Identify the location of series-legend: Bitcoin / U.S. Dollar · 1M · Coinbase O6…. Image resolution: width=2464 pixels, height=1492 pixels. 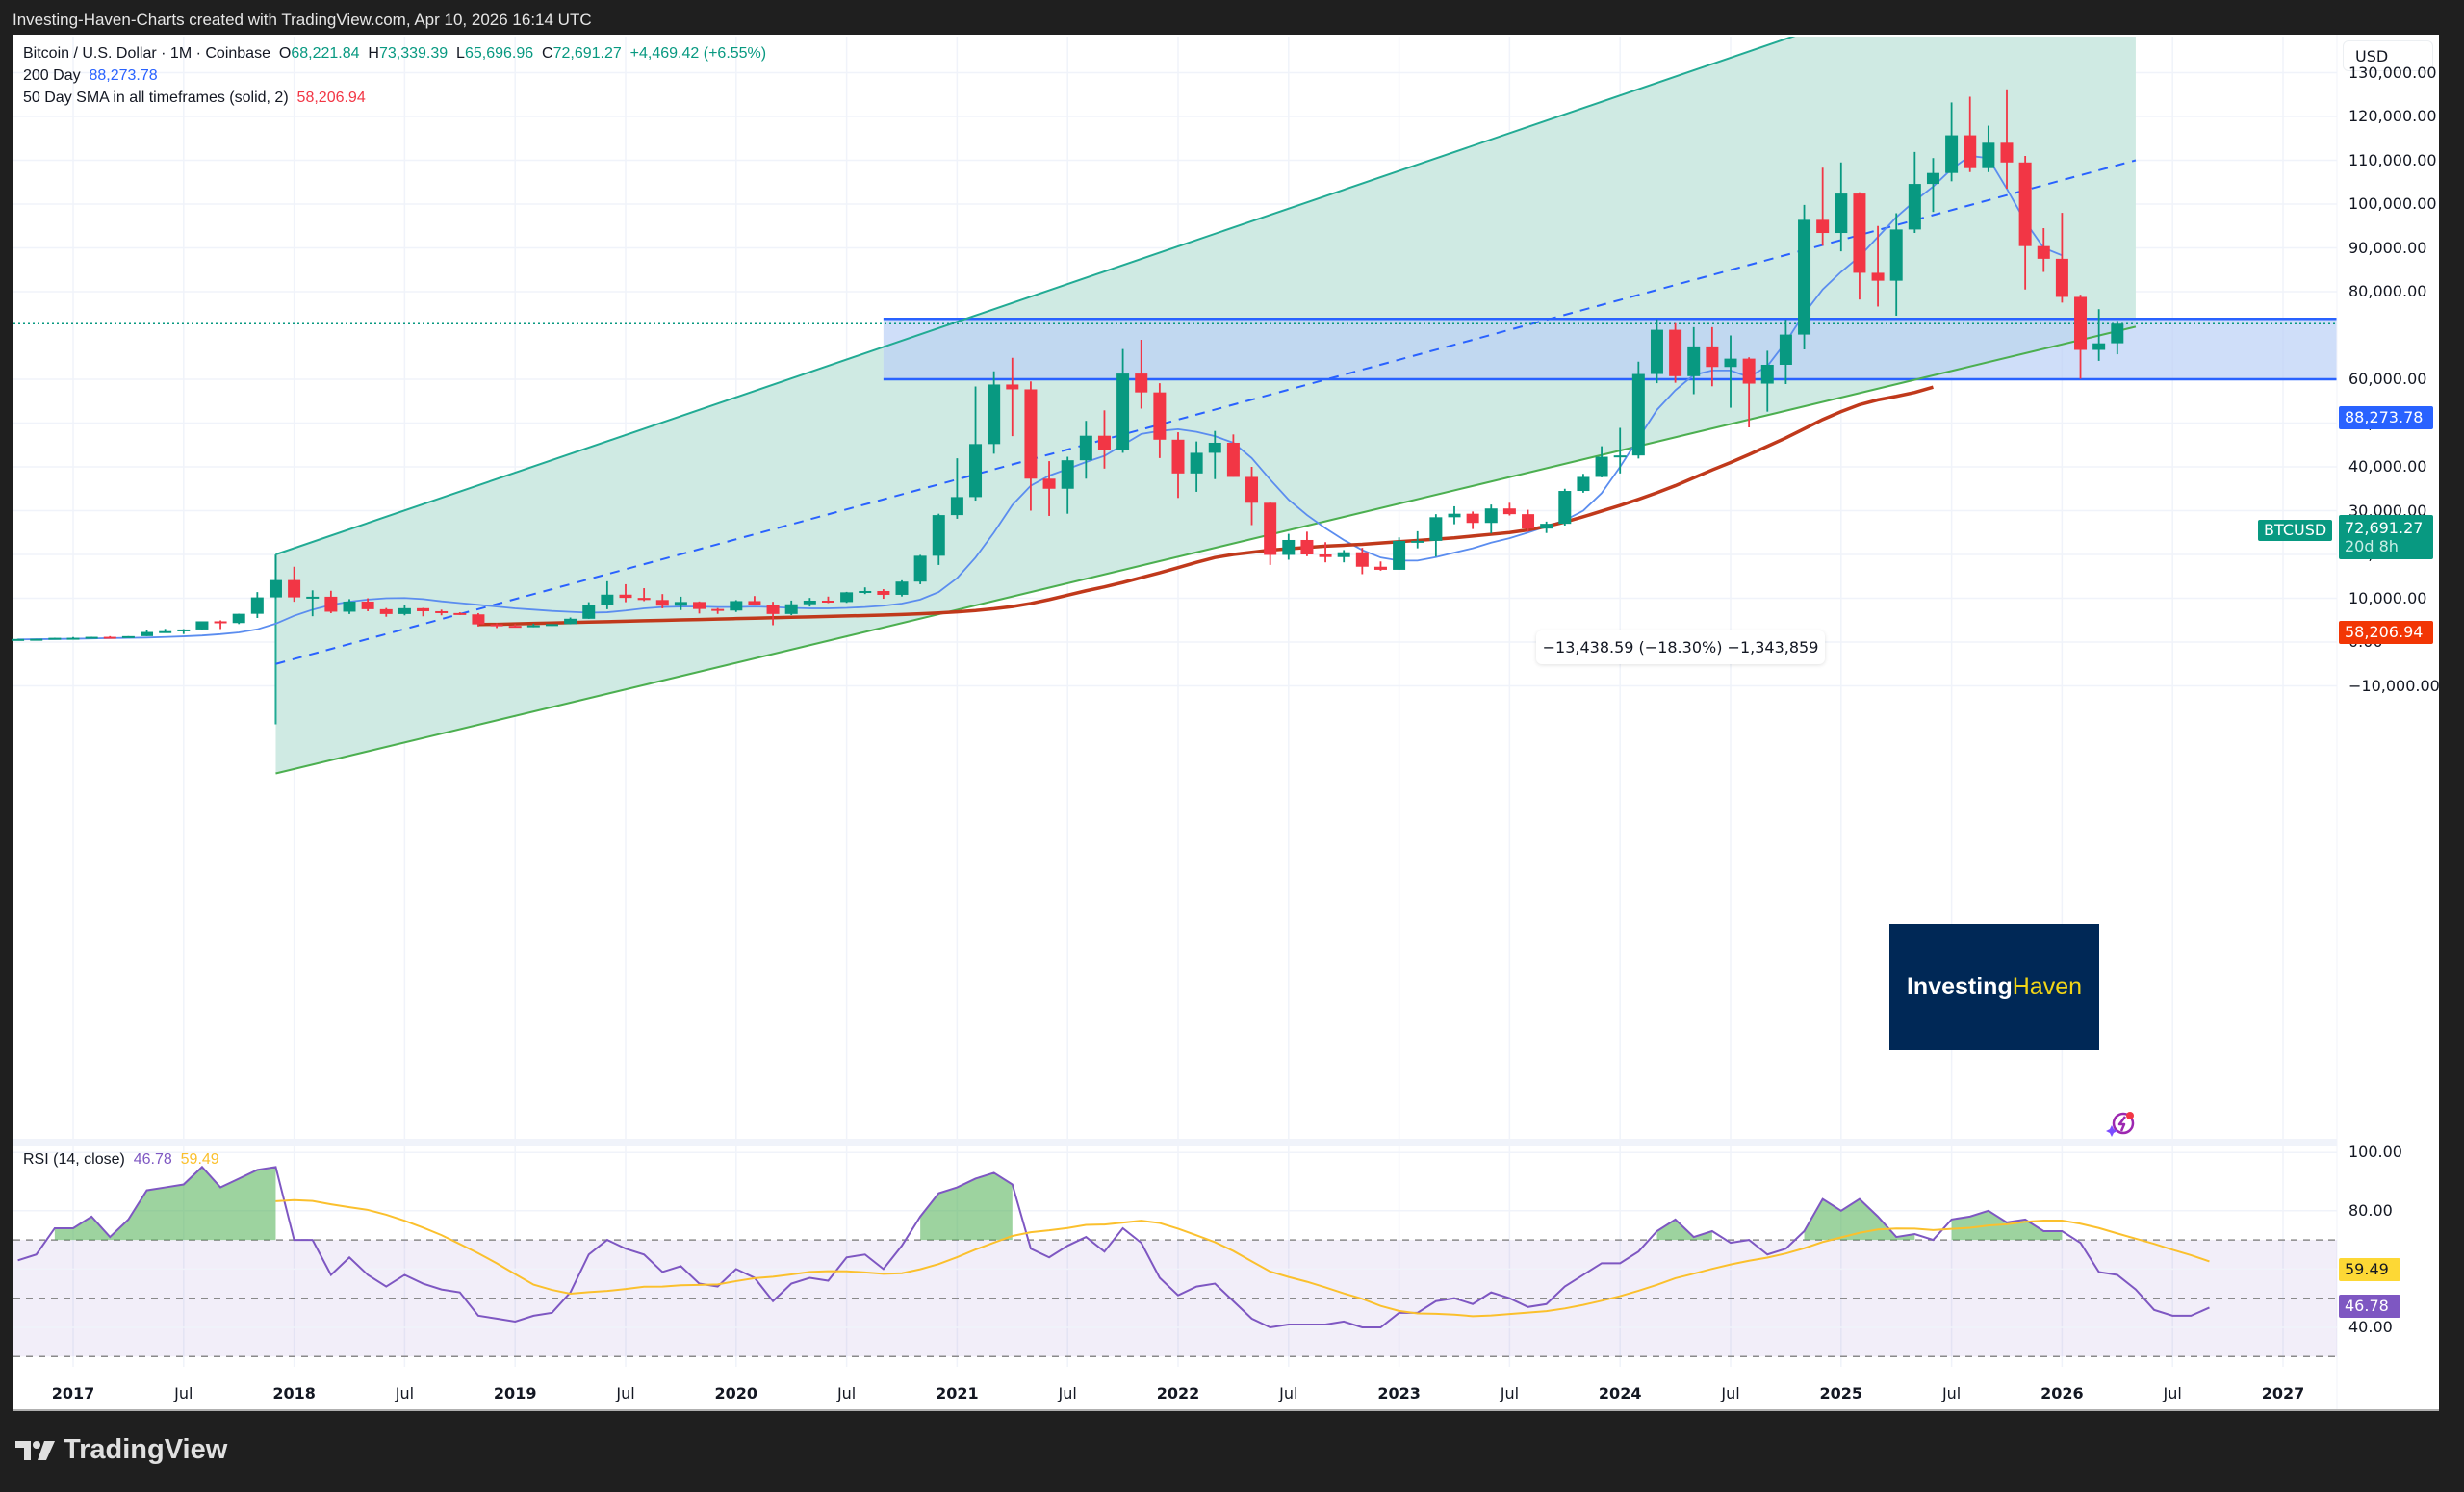
(394, 75).